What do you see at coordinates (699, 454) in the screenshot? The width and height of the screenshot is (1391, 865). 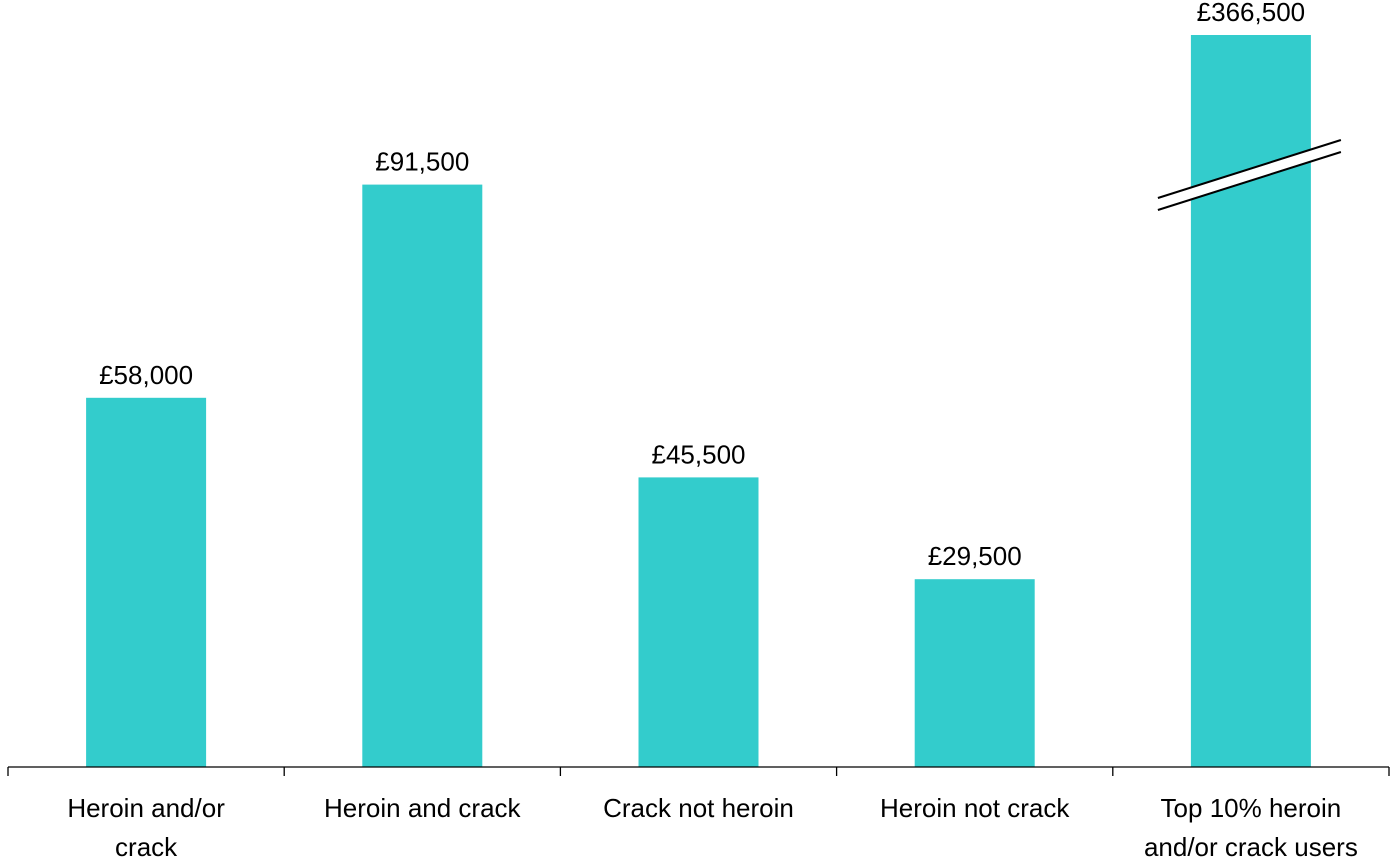 I see `value-label-2: £45,500` at bounding box center [699, 454].